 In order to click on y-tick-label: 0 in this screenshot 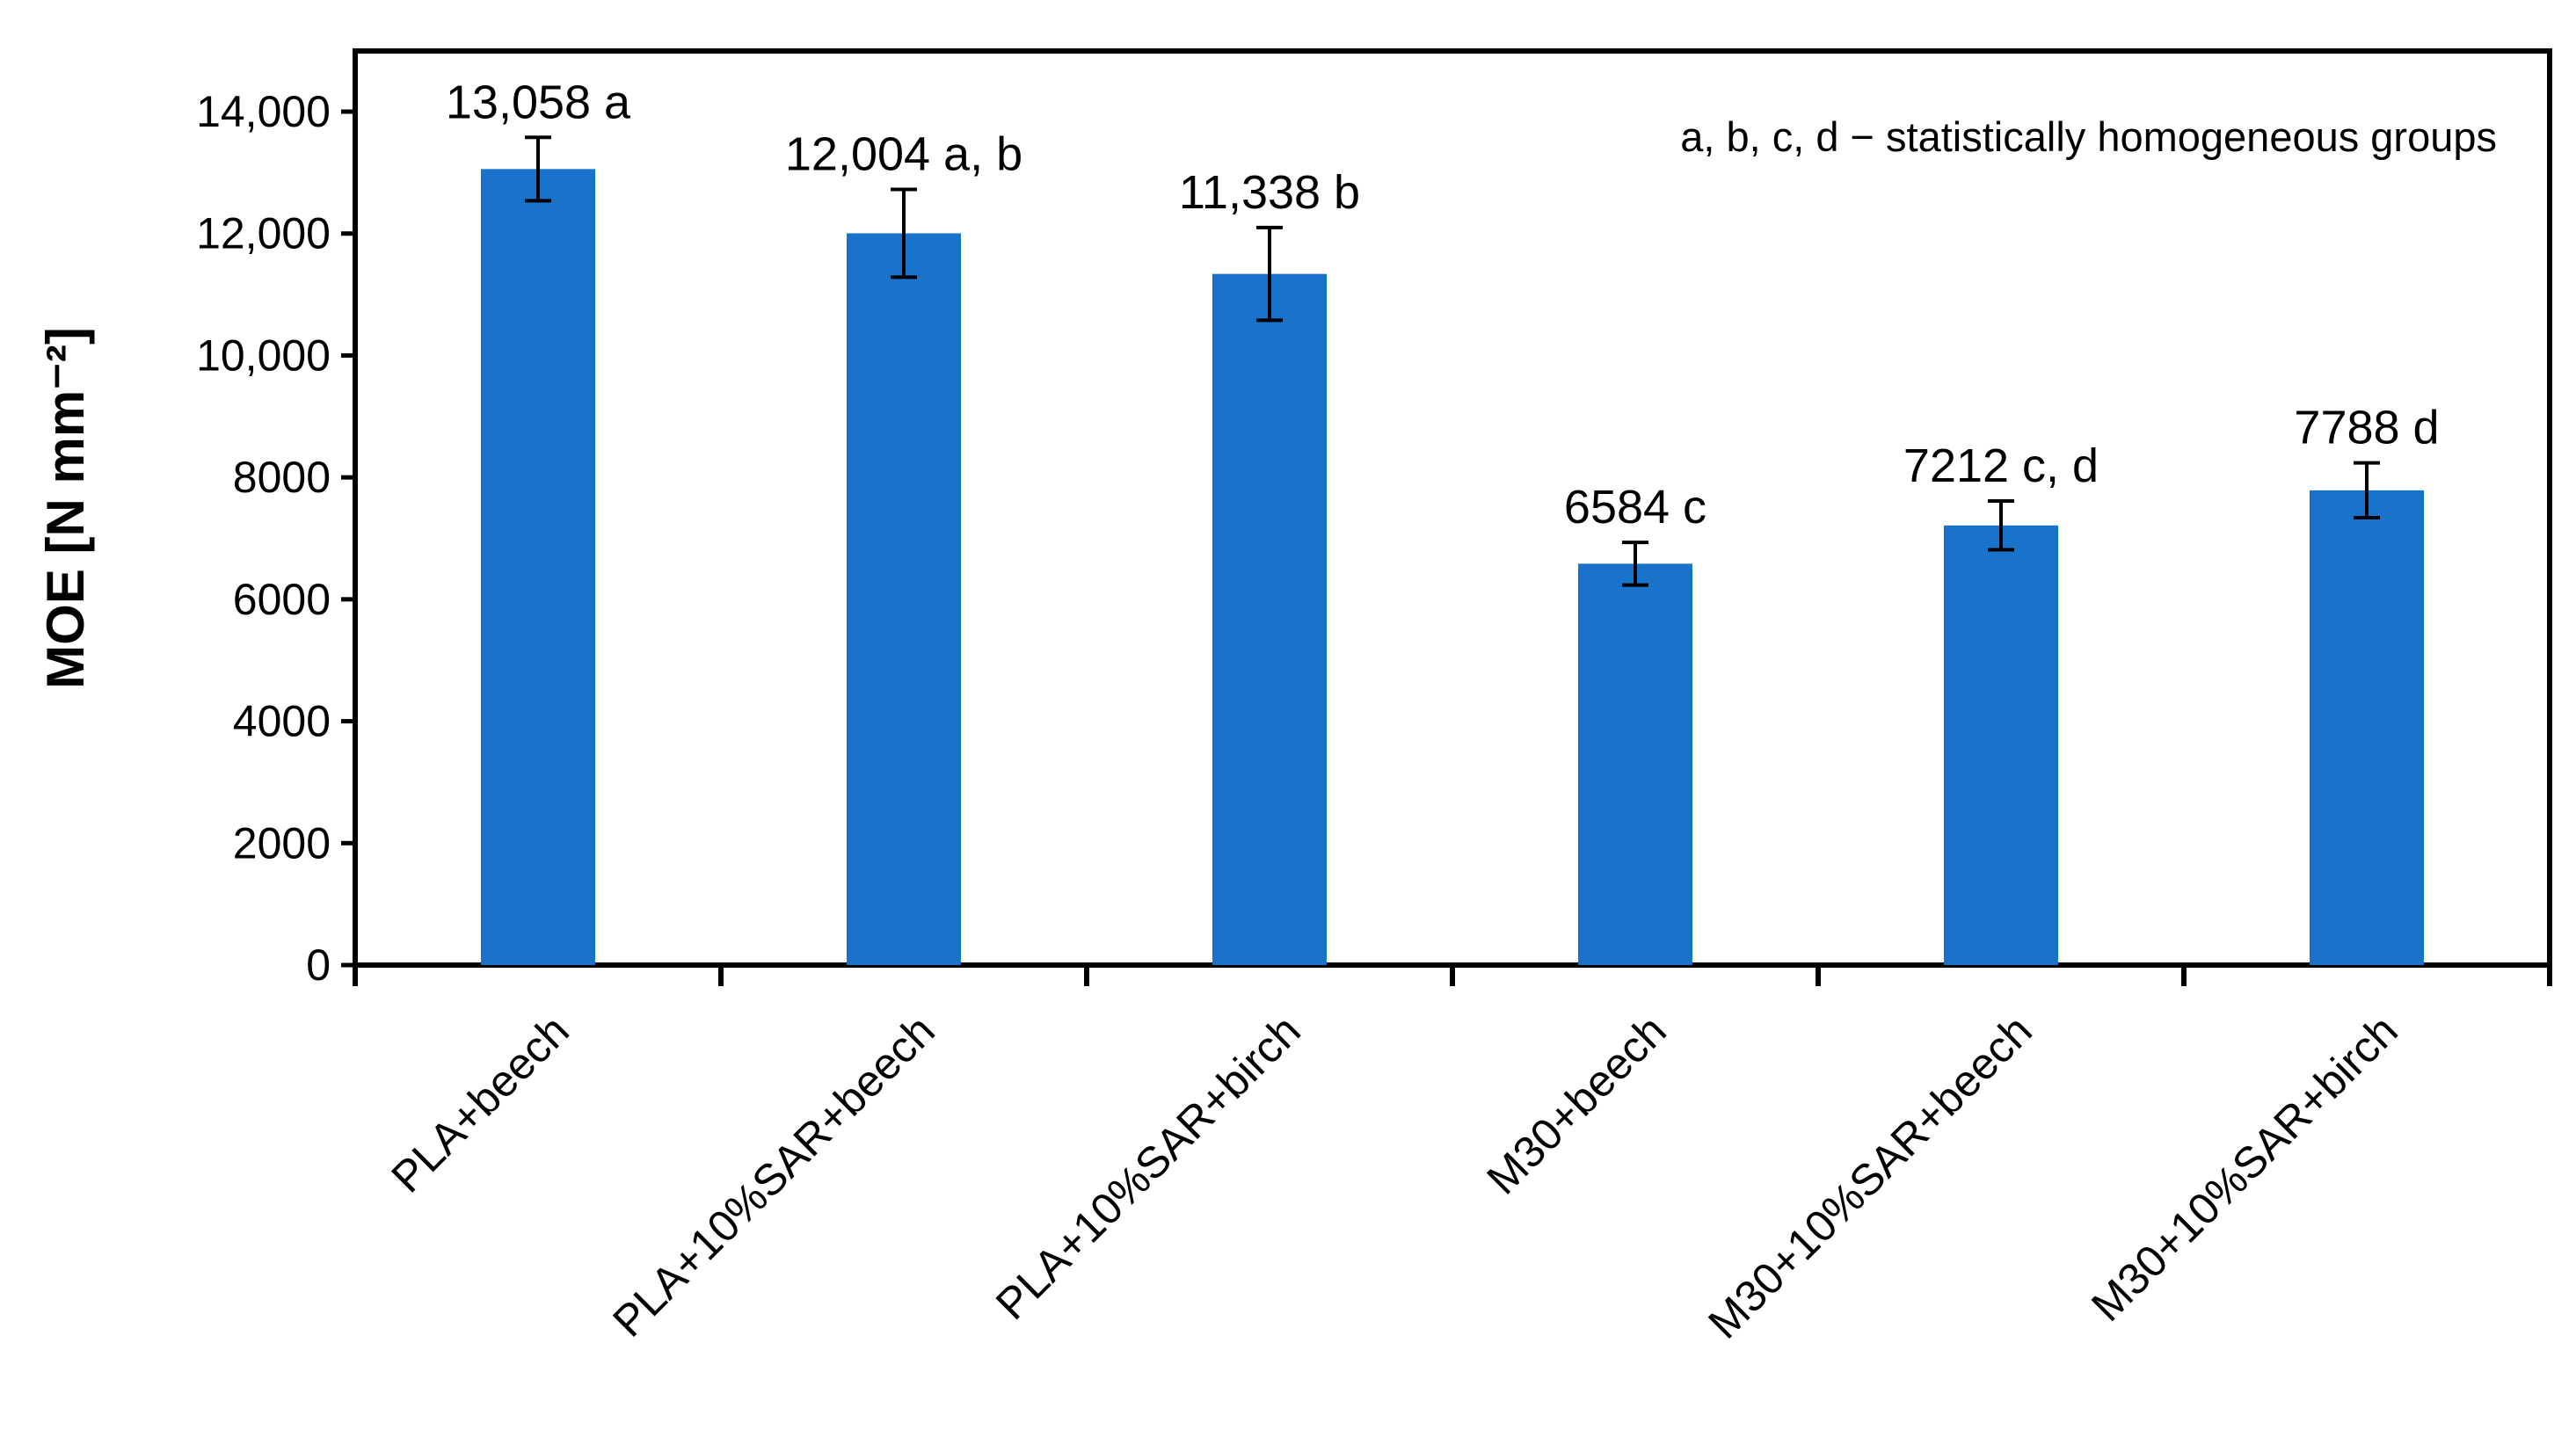, I will do `click(318, 965)`.